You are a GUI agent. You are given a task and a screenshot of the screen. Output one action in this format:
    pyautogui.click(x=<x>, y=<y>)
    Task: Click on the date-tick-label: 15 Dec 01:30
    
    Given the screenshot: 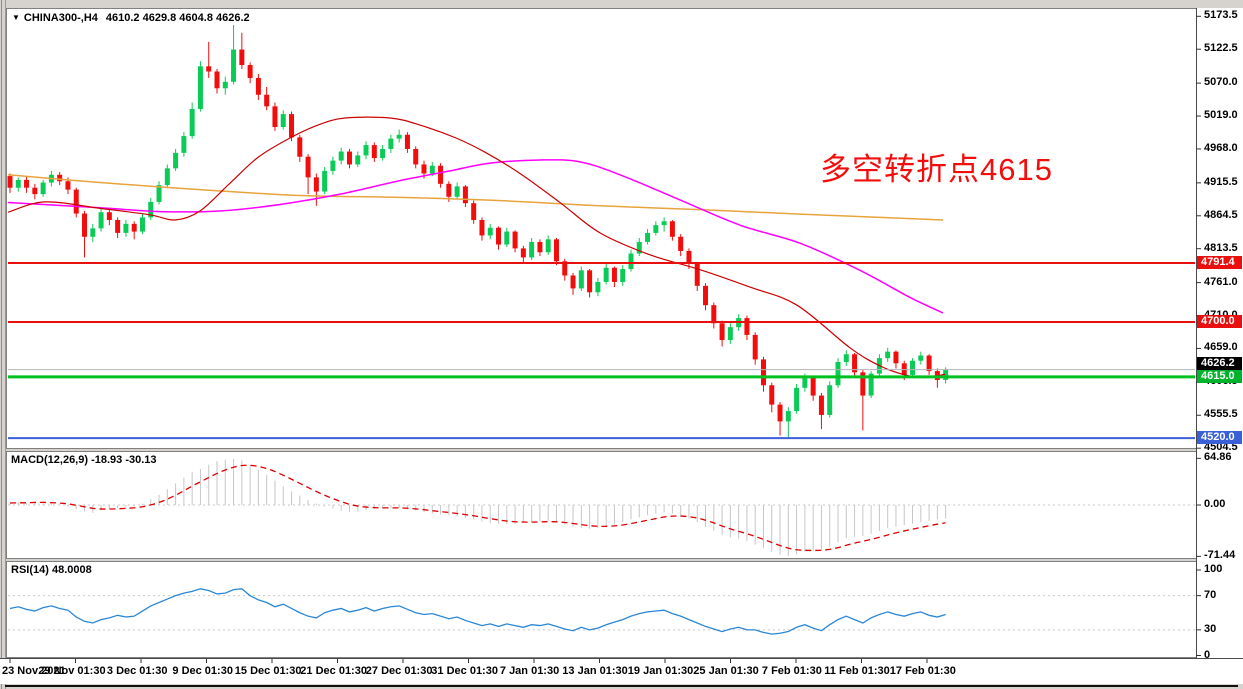 What is the action you would take?
    pyautogui.click(x=268, y=671)
    